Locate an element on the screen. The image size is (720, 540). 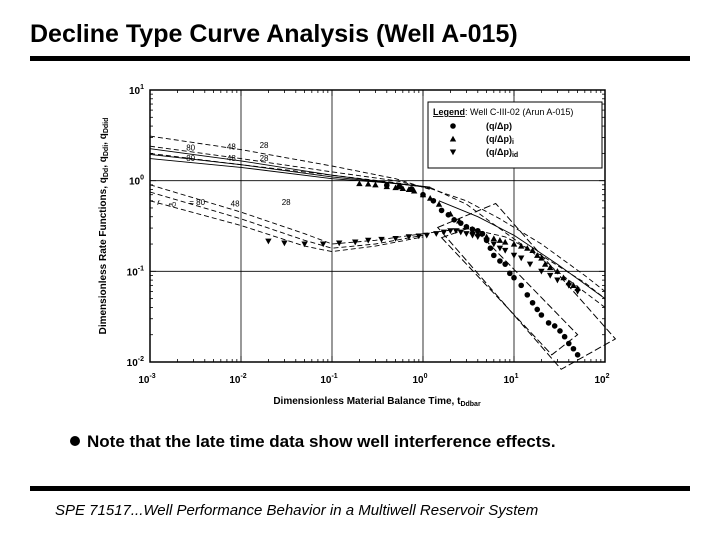
y-tick-label: 10⁰ is located at coordinates (136, 181).